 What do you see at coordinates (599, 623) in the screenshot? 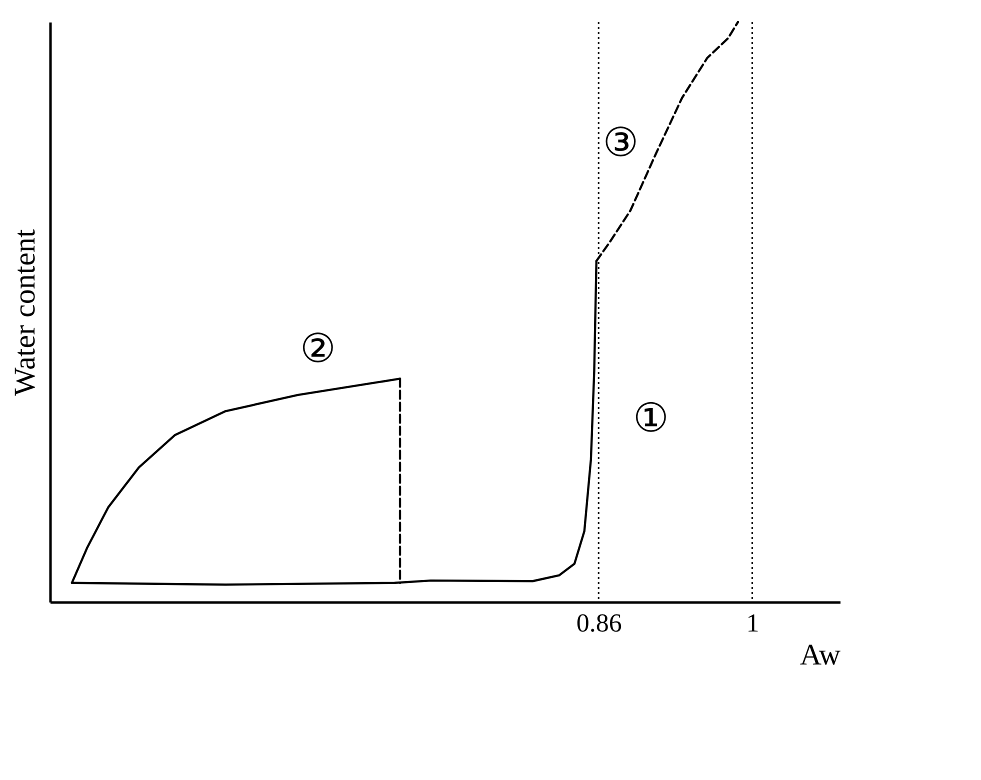
I see `x-tick-label: 0.86` at bounding box center [599, 623].